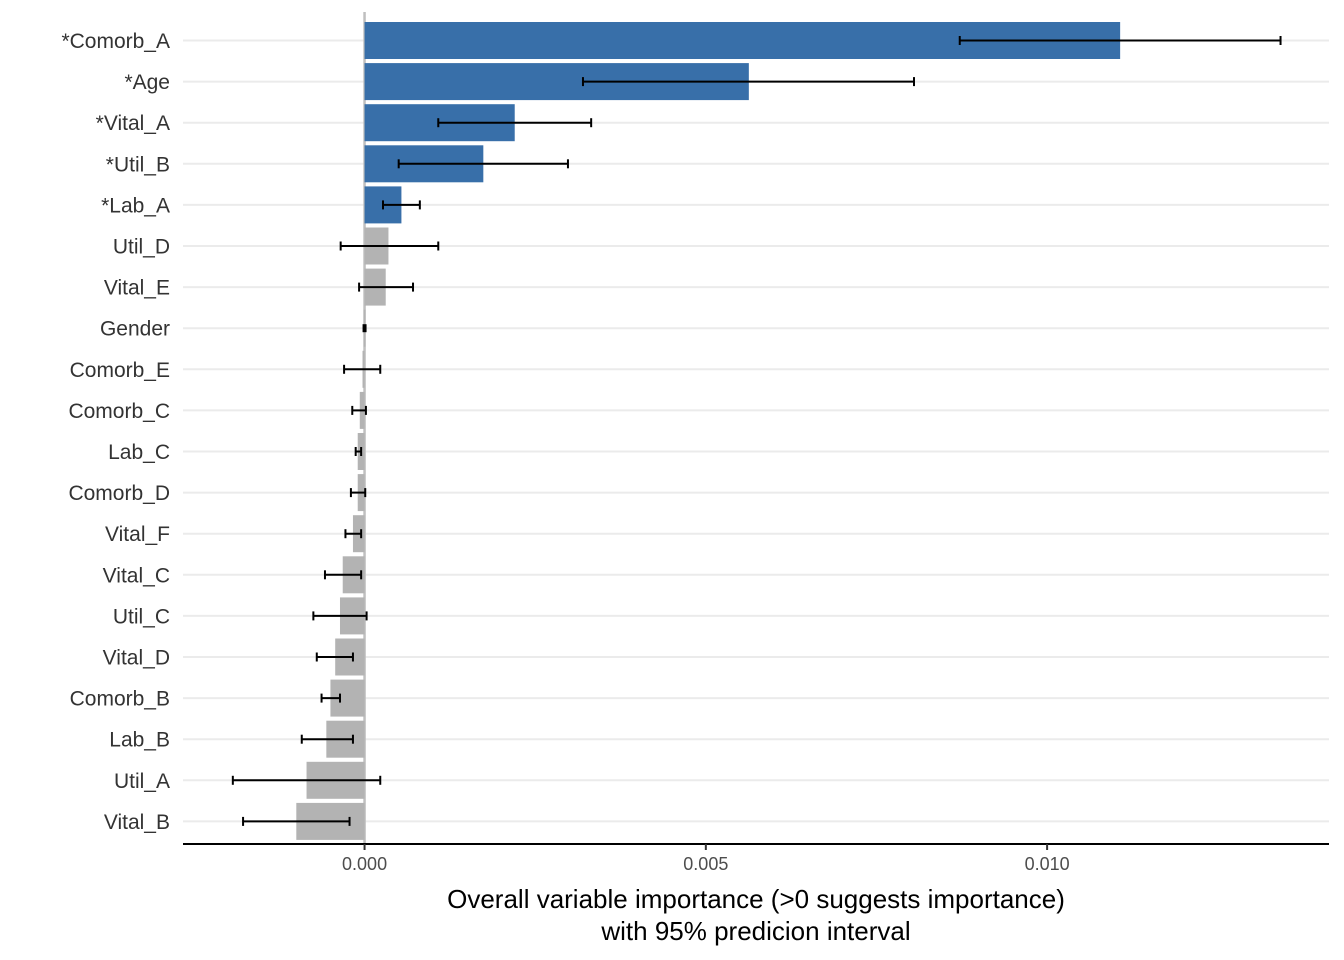 This screenshot has width=1344, height=960. What do you see at coordinates (358, 451) in the screenshot?
I see `errorbar-lab-c` at bounding box center [358, 451].